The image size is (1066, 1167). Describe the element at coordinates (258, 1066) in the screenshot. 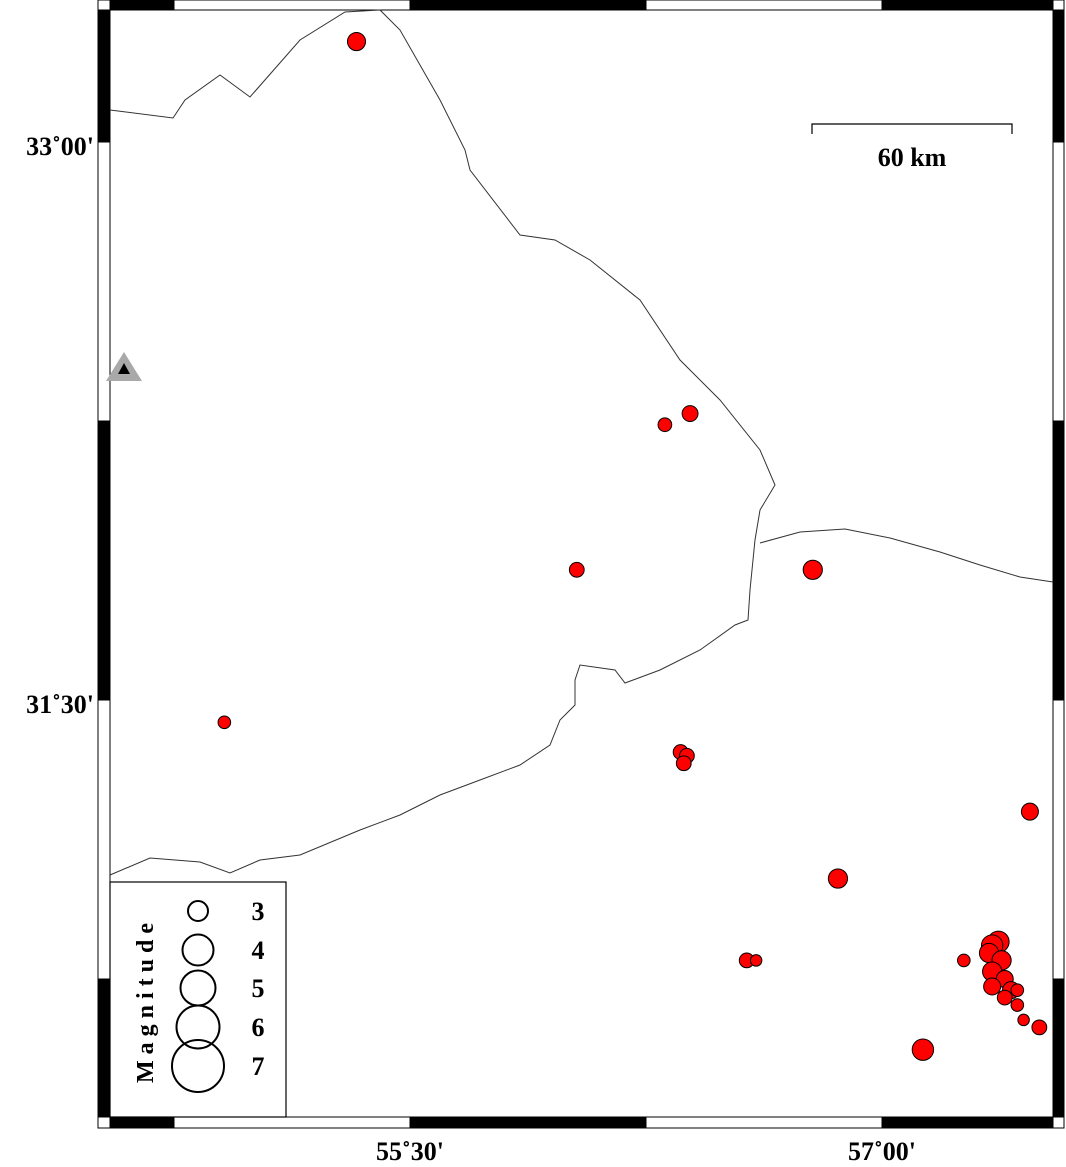

I see `legend-label: 7` at that location.